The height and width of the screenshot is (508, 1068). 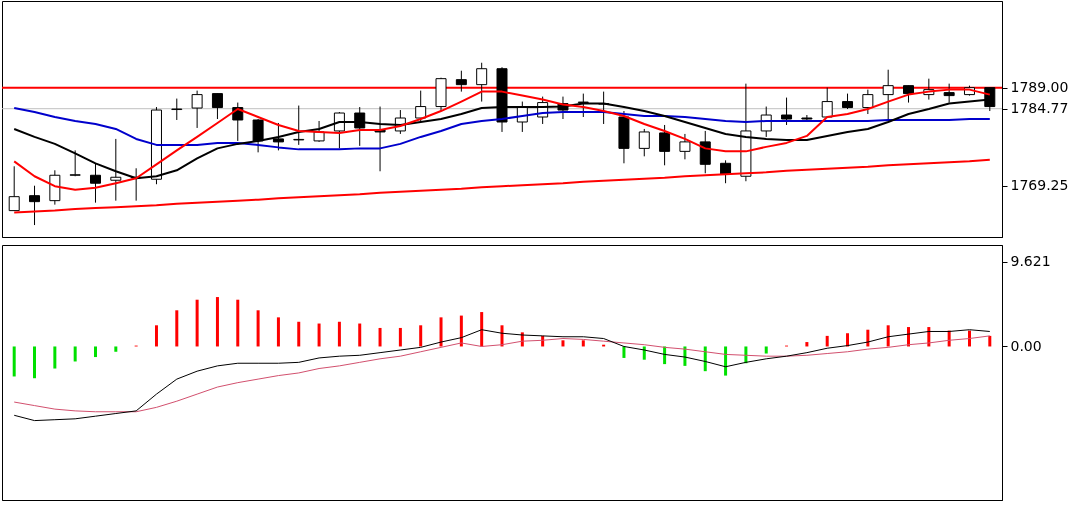 I want to click on y-tick-label: 0.00, so click(x=1026, y=345).